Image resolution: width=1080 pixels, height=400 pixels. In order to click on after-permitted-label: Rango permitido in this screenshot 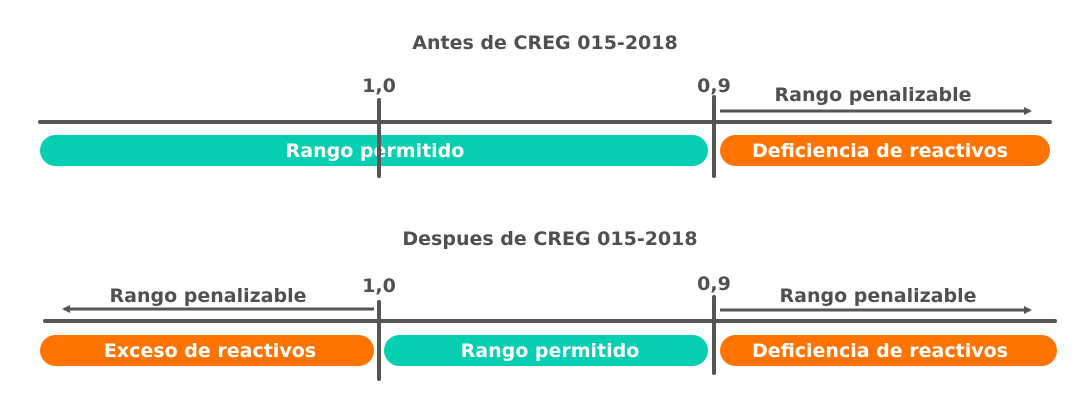, I will do `click(550, 351)`.